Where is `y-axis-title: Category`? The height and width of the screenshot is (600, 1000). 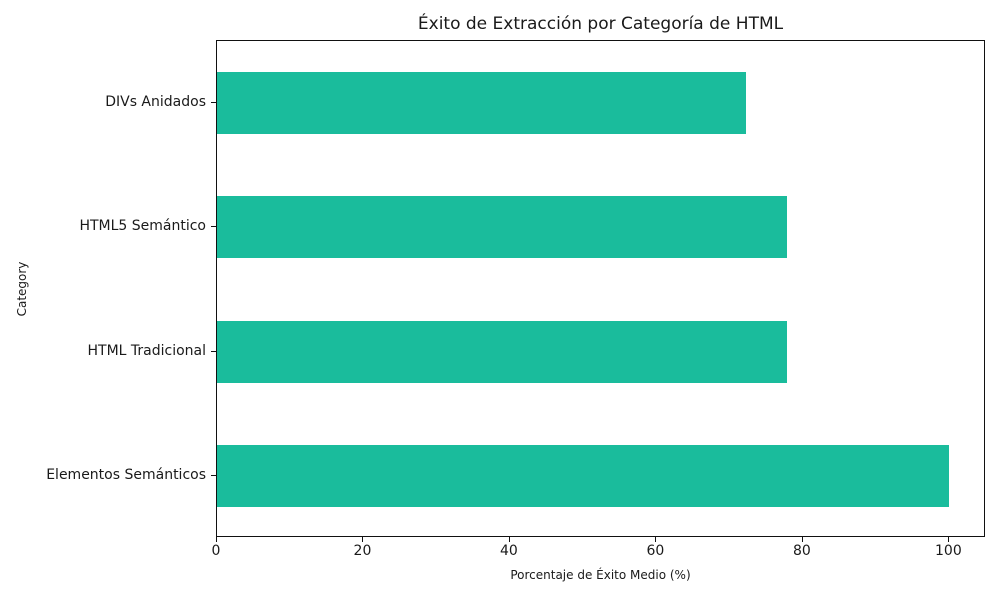
y-axis-title: Category is located at coordinates (22, 289).